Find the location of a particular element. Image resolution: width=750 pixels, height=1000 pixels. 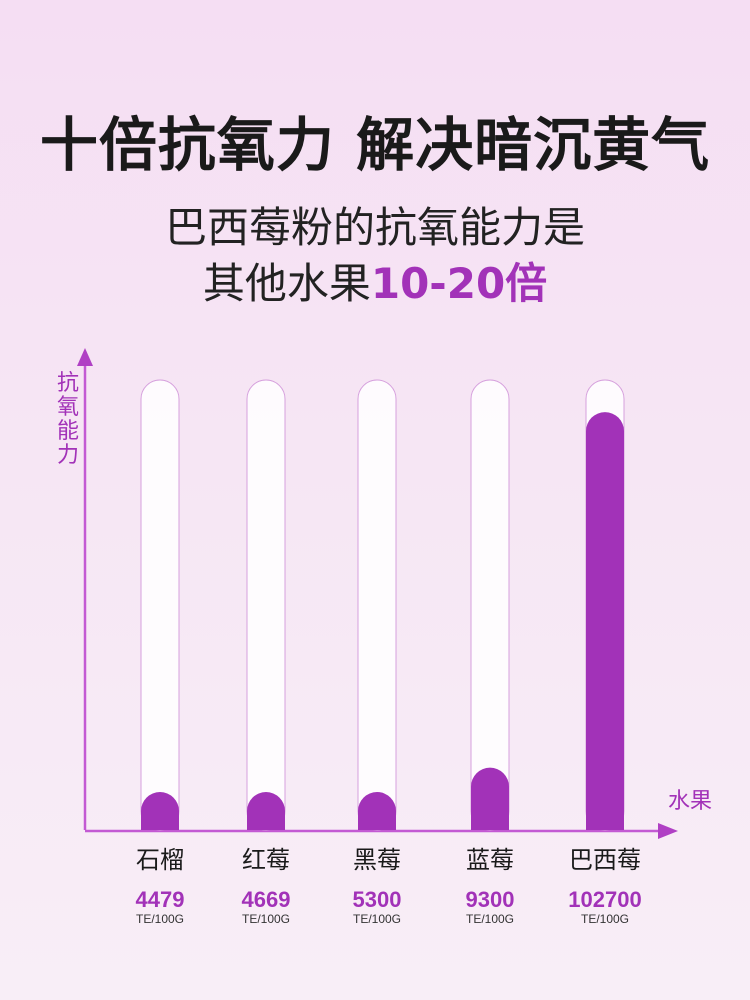

category-label: 石榴 is located at coordinates (160, 860).